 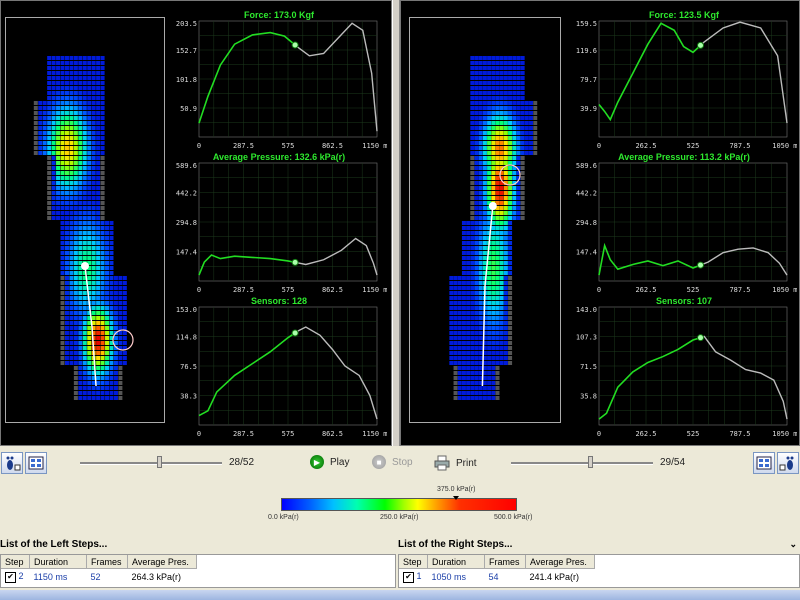 What do you see at coordinates (159, 462) in the screenshot?
I see `left-frame-slider-thumb` at bounding box center [159, 462].